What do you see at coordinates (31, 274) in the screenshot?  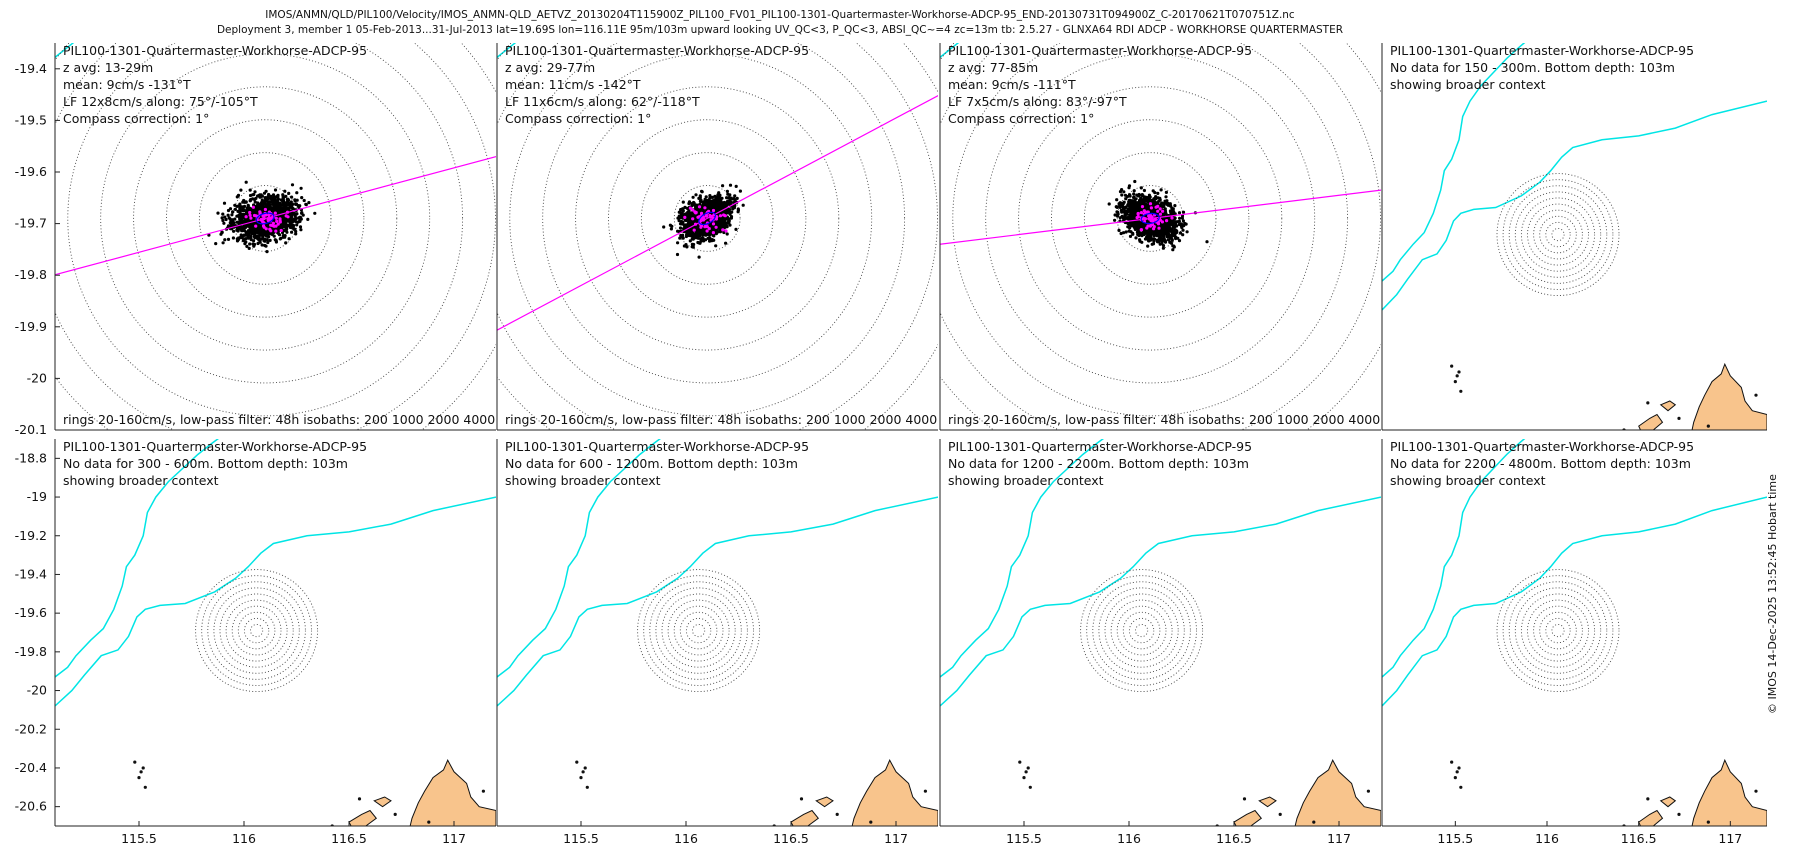 I see `y-tick-label: -19.8` at bounding box center [31, 274].